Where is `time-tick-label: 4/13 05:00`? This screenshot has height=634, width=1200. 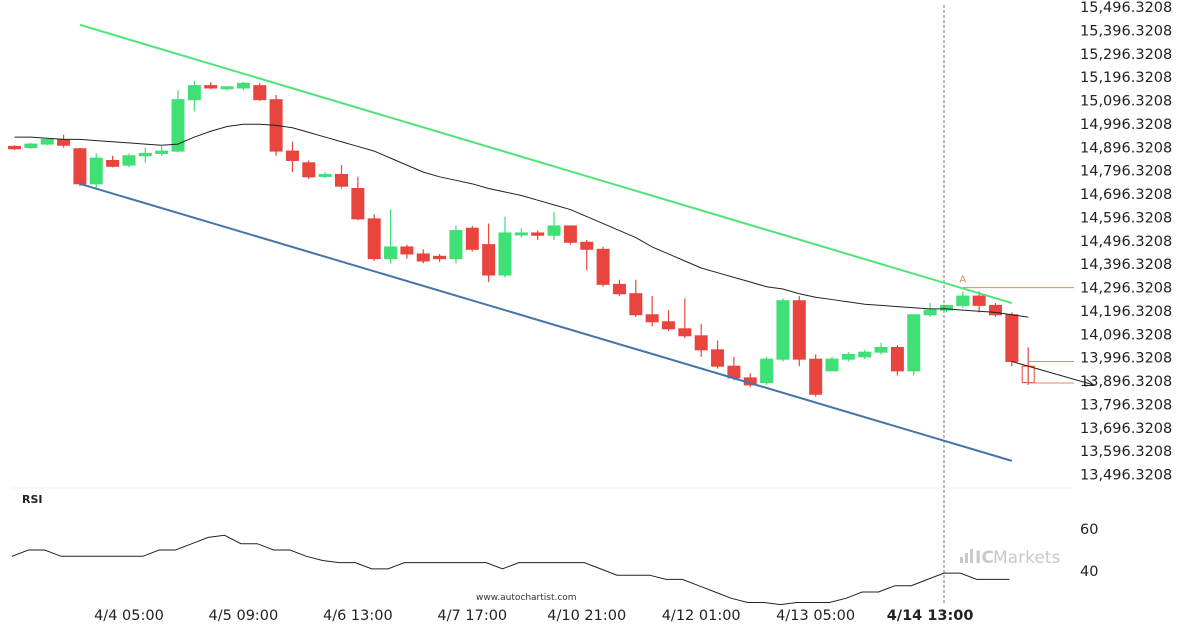 time-tick-label: 4/13 05:00 is located at coordinates (815, 616).